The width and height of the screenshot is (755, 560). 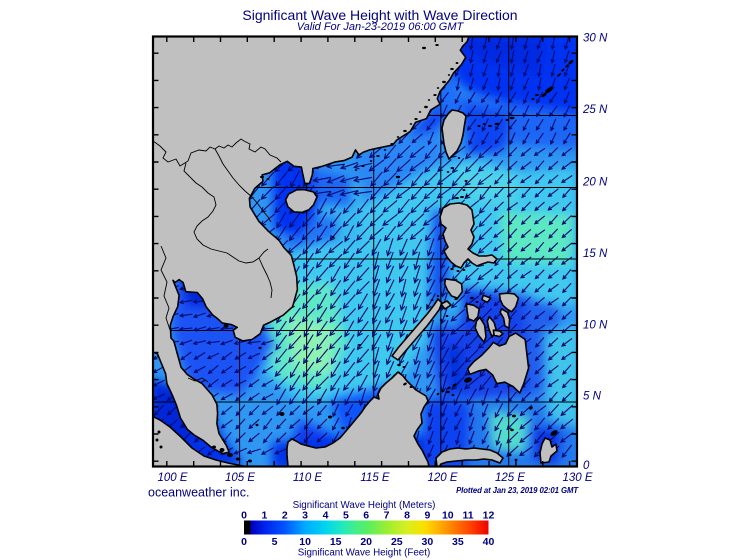 I want to click on svg-text: 35, so click(x=458, y=542).